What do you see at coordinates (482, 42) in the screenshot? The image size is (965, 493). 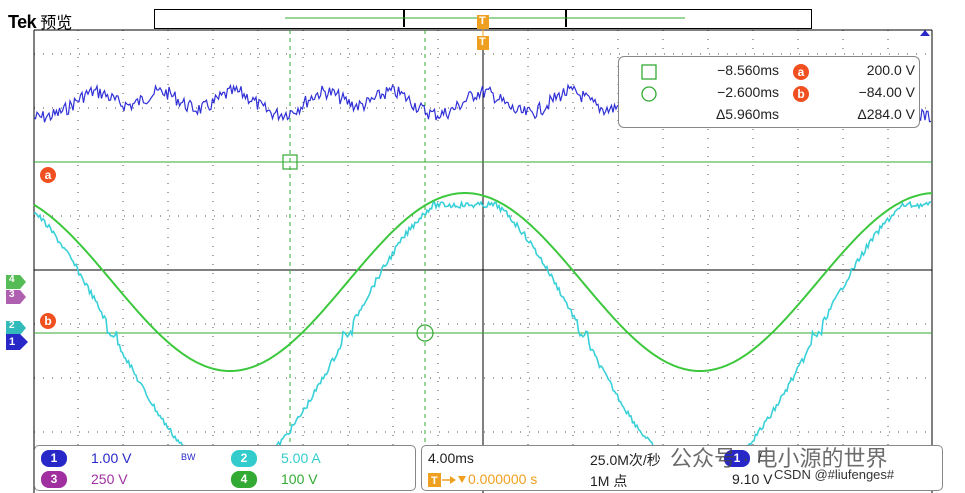 I see `trigger-label-bottom: T` at bounding box center [482, 42].